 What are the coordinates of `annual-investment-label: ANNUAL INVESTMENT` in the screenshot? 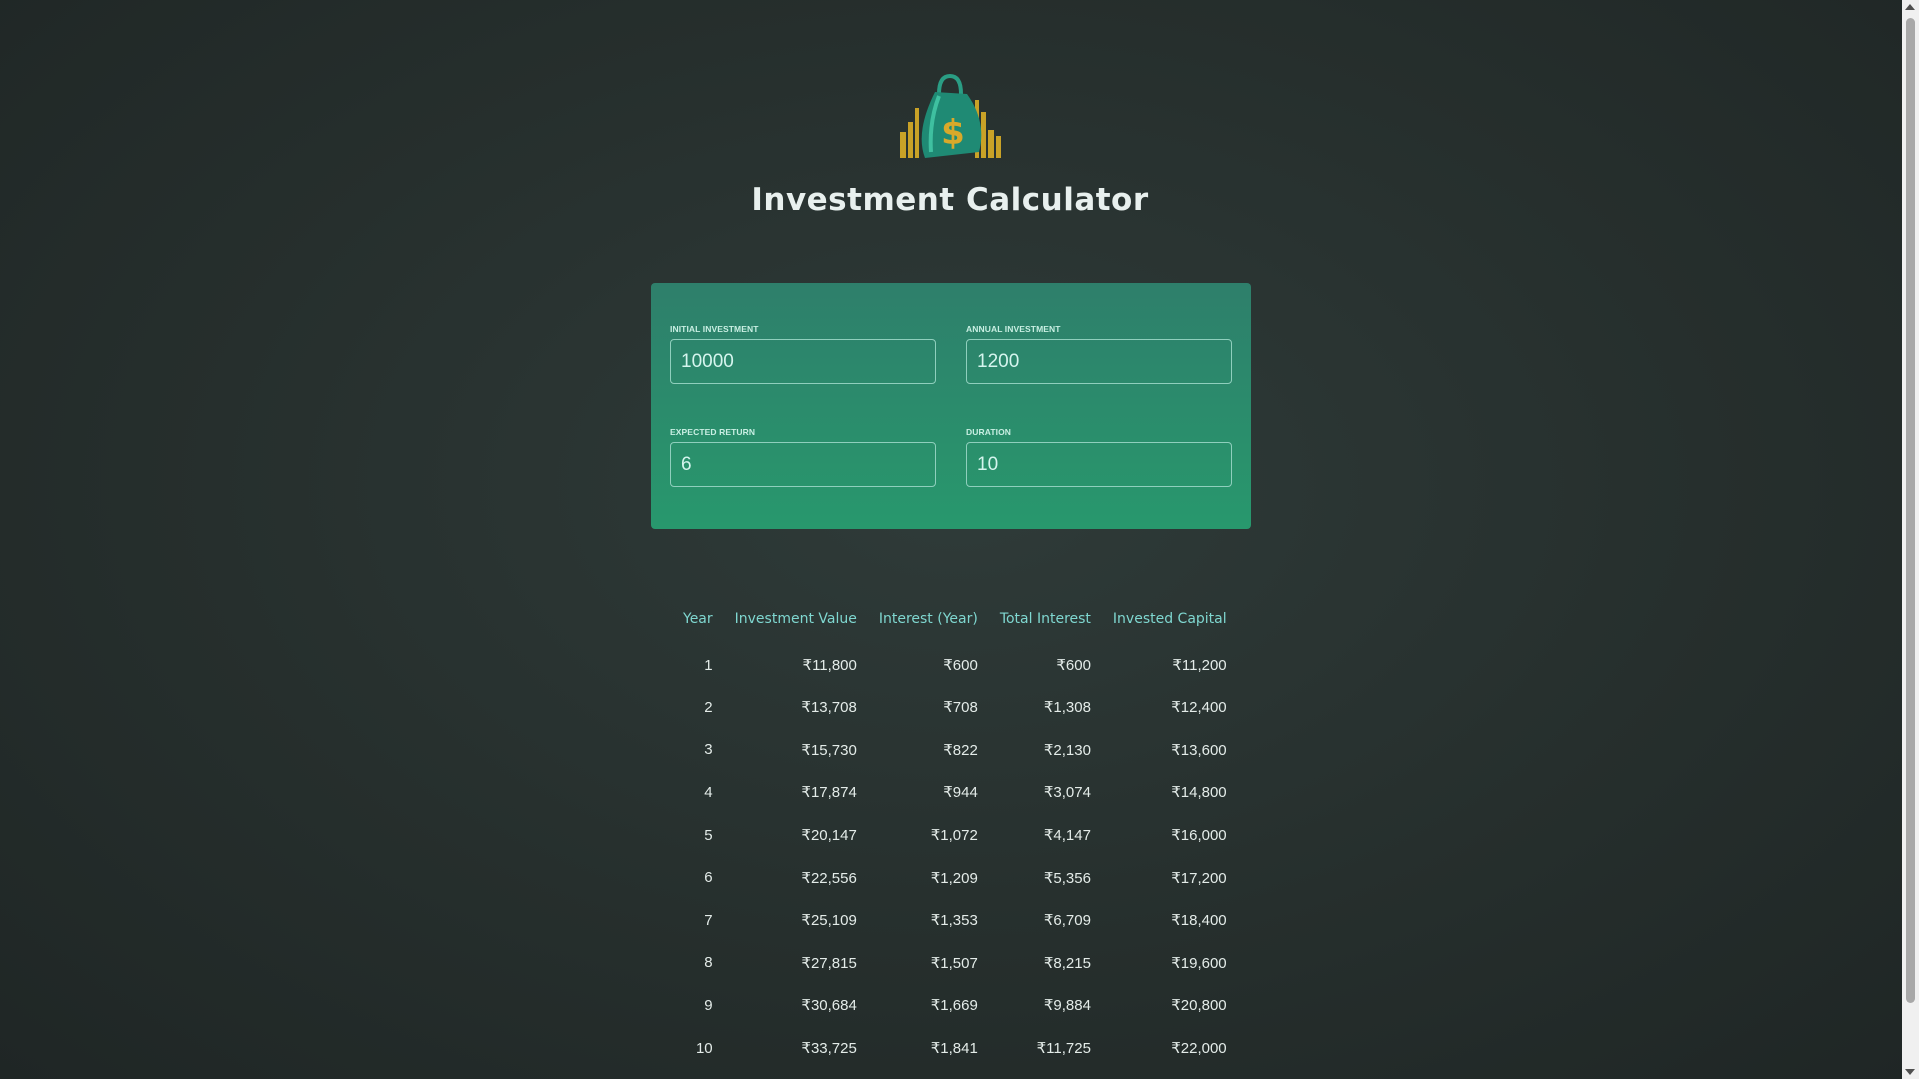 It's located at (1013, 329).